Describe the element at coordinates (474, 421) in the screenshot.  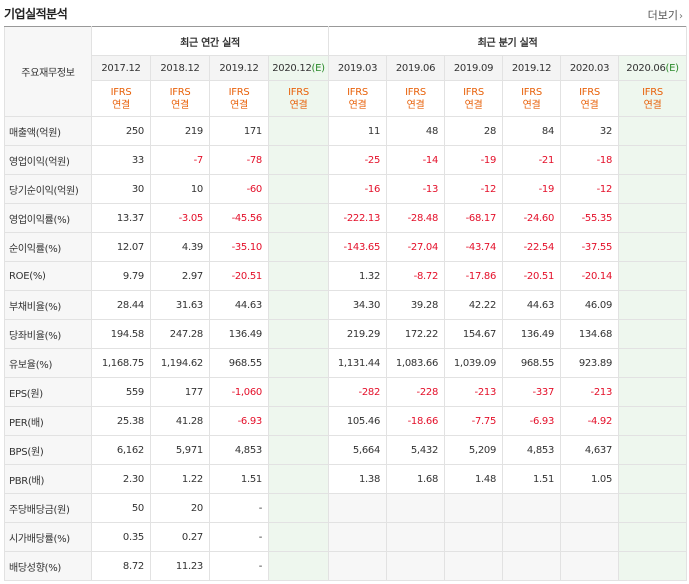
I see `value-cell: -7.75` at that location.